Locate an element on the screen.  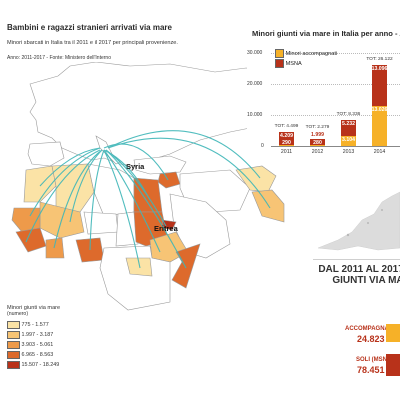
map-region-central-africa is located at coordinates (135, 278).